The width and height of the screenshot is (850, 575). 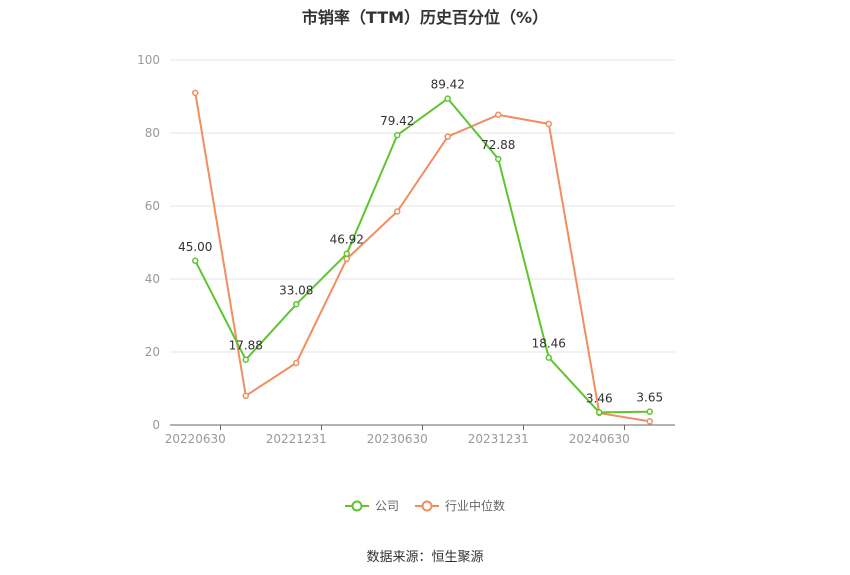 What do you see at coordinates (156, 425) in the screenshot?
I see `y-tick-label-0: 0` at bounding box center [156, 425].